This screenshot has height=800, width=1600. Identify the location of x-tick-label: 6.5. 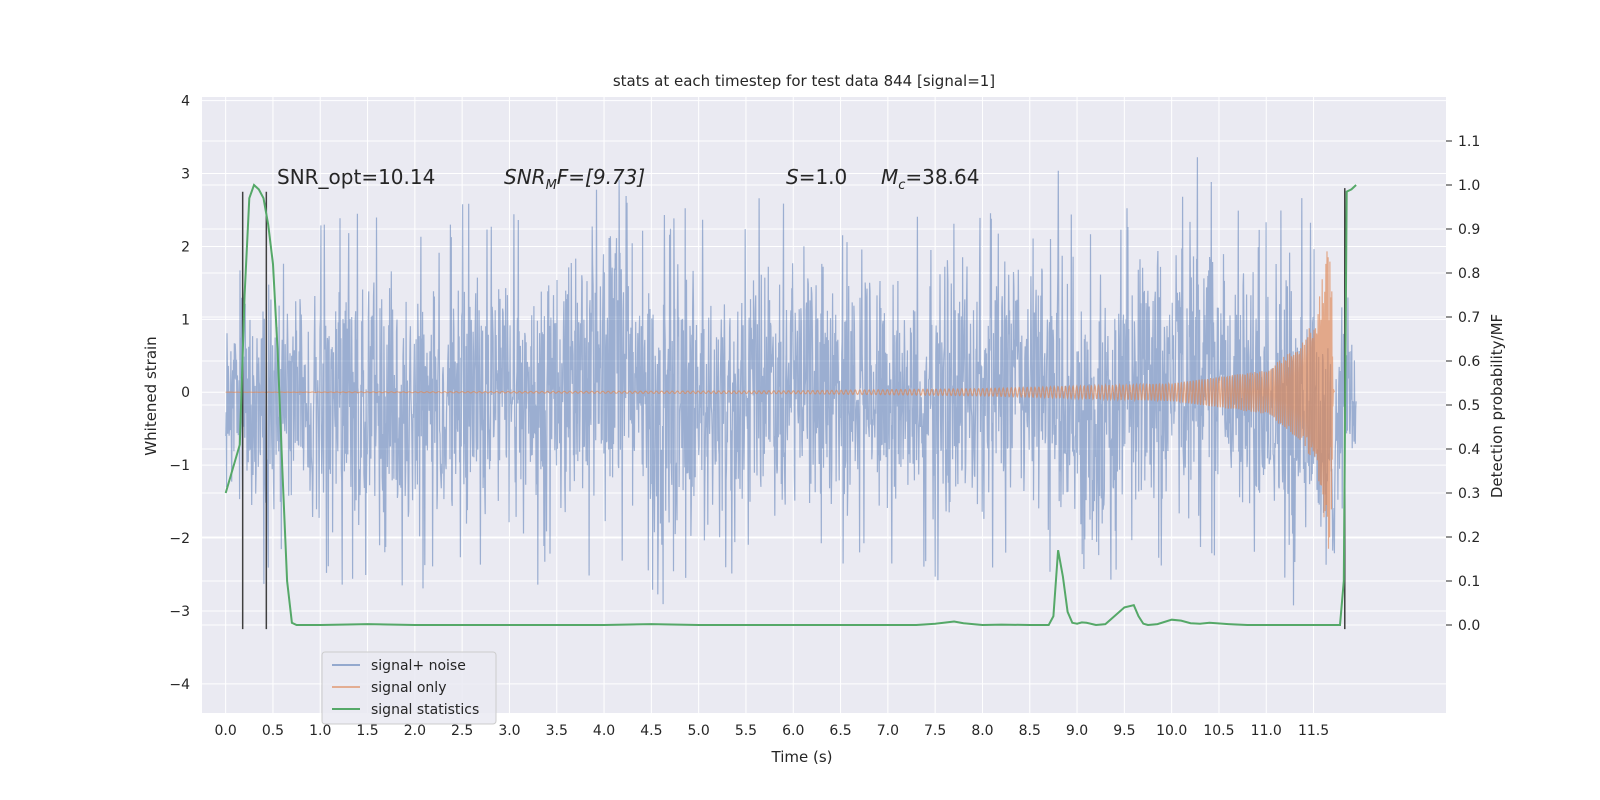
(840, 731).